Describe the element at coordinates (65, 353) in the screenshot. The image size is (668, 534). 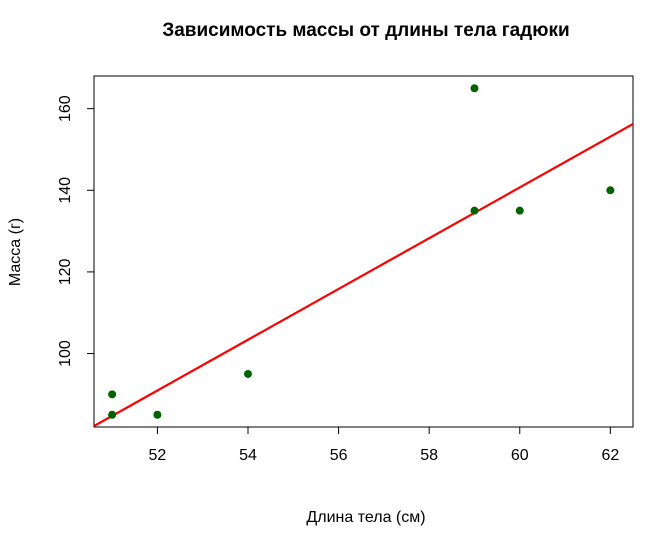
I see `y-tick-label: 100` at that location.